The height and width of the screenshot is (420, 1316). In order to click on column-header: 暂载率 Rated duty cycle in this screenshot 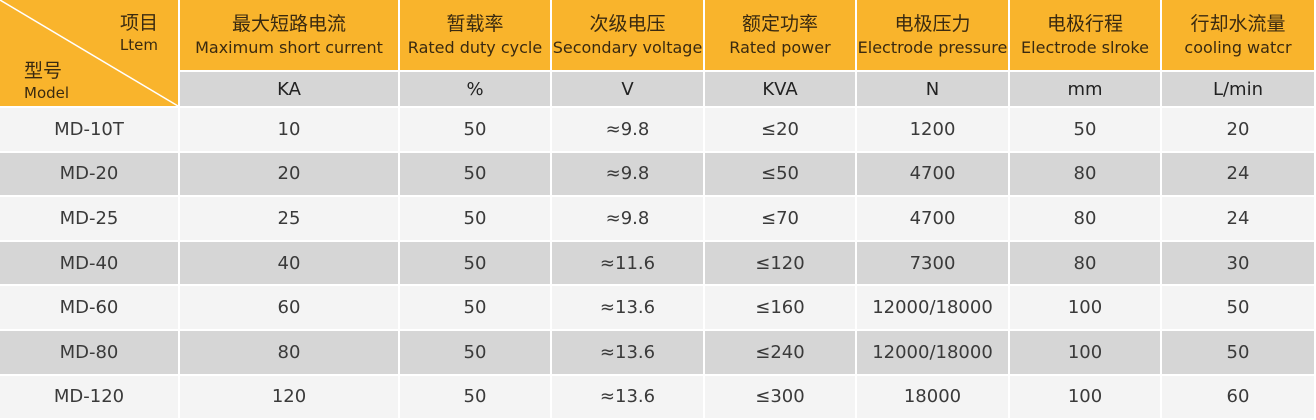, I will do `click(476, 36)`.